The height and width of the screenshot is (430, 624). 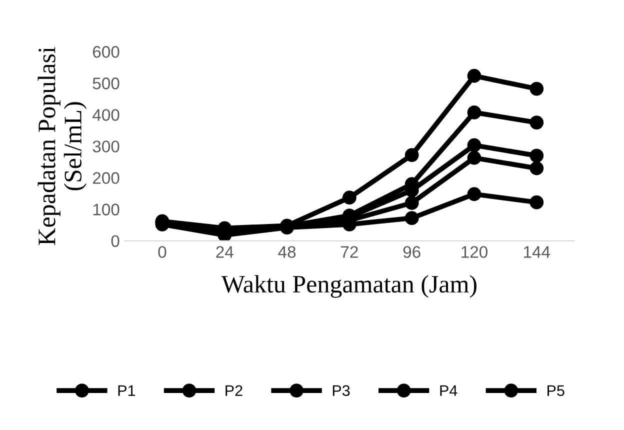 What do you see at coordinates (234, 390) in the screenshot?
I see `legend-label: P2` at bounding box center [234, 390].